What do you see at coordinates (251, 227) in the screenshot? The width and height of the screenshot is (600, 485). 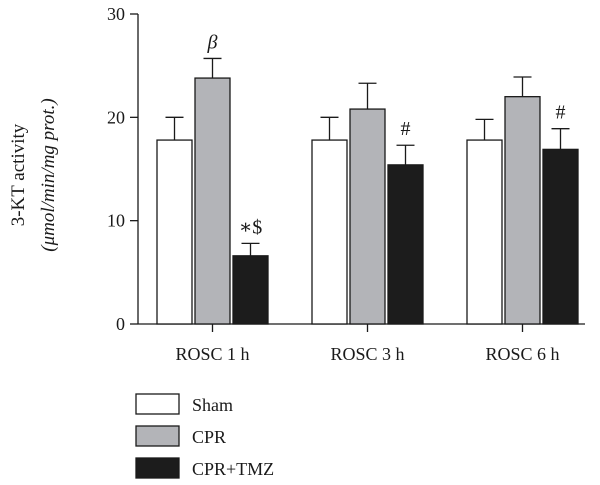 I see `significance-marker: ∗$` at bounding box center [251, 227].